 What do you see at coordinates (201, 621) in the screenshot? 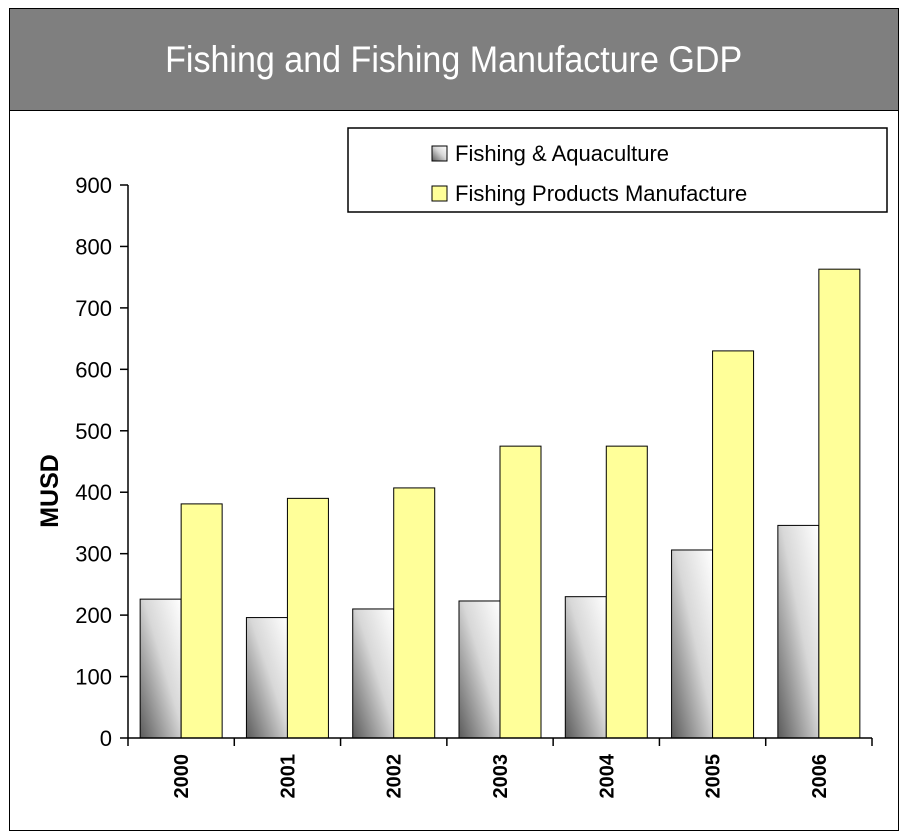
I see `bar-fishing-products-2000` at bounding box center [201, 621].